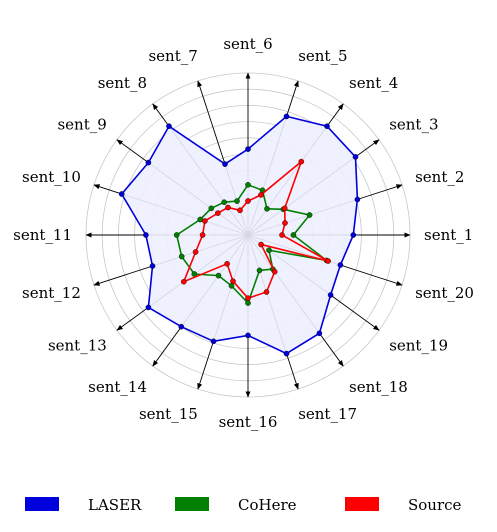 This screenshot has height=532, width=497. I want to click on axis-label-sent_5: sent_5, so click(322, 56).